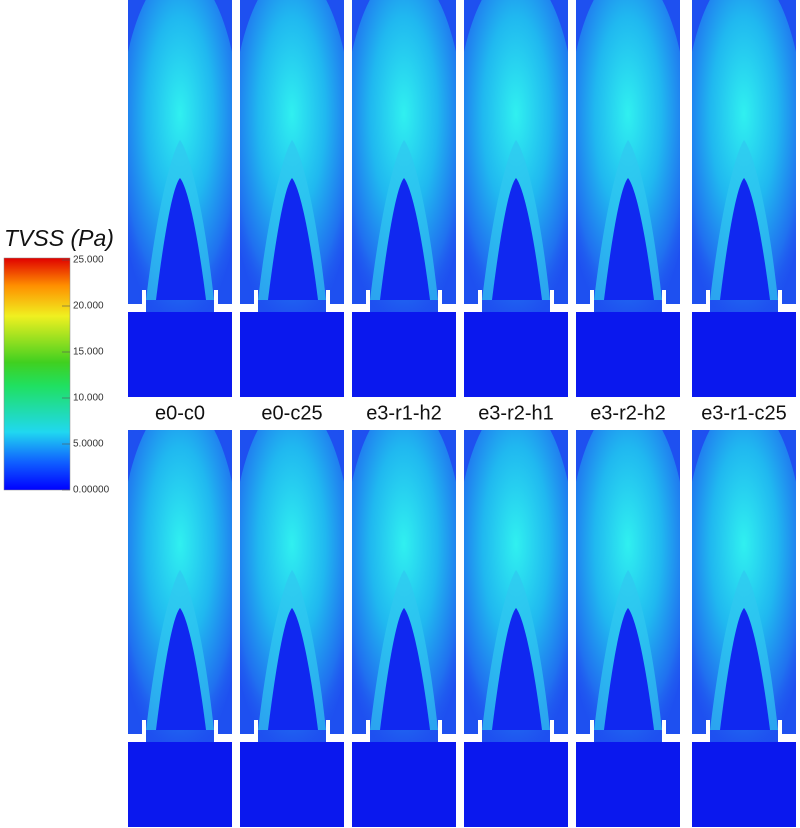  Describe the element at coordinates (88, 352) in the screenshot. I see `colorbar-tick-label: 15.000` at that location.